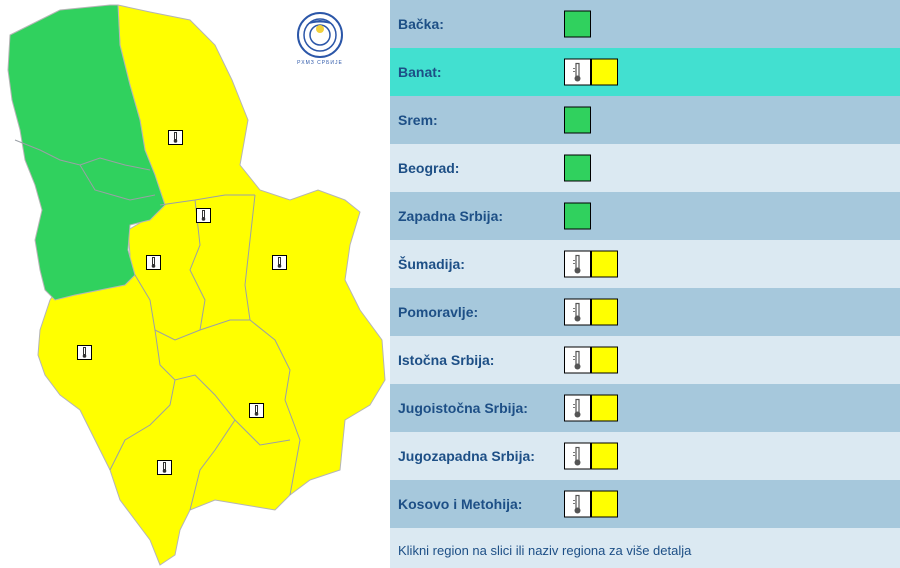  Describe the element at coordinates (86, 152) in the screenshot. I see `map-region-green` at that location.